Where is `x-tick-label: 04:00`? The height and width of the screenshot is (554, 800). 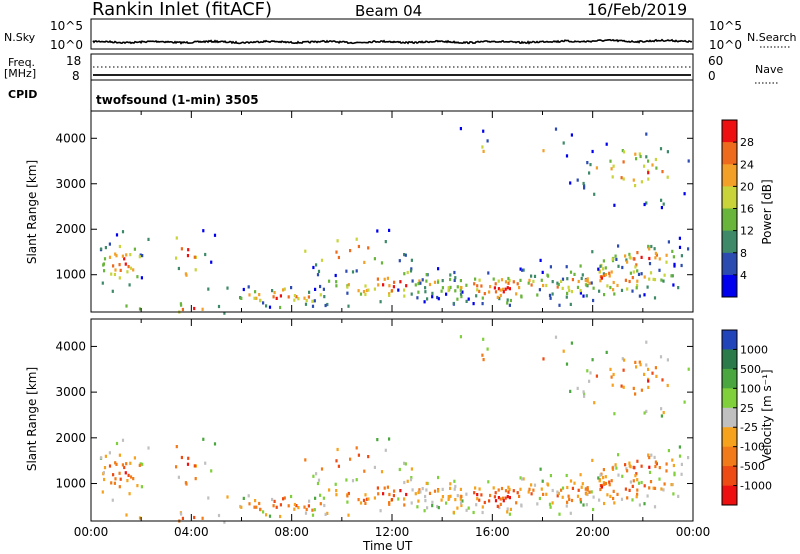
x-tick-label: 04:00 is located at coordinates (191, 532).